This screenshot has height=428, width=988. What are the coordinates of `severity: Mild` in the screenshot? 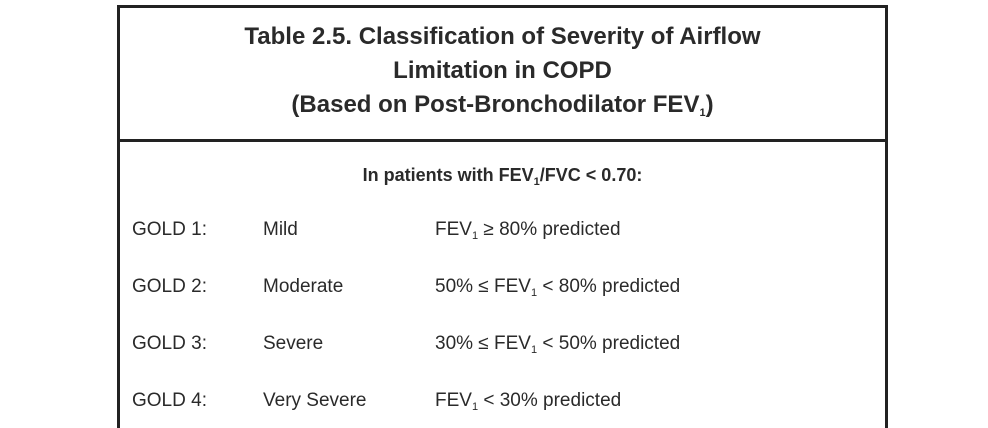 It's located at (280, 229).